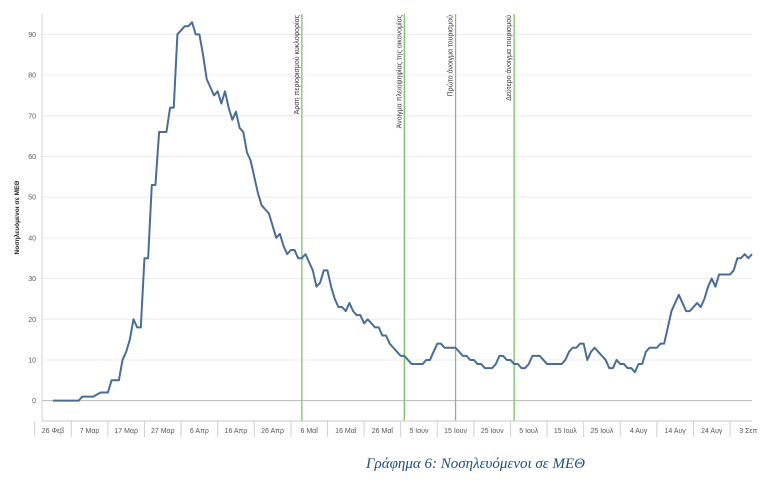 The image size is (782, 491). Describe the element at coordinates (32, 320) in the screenshot. I see `y-tick-label: 20` at that location.